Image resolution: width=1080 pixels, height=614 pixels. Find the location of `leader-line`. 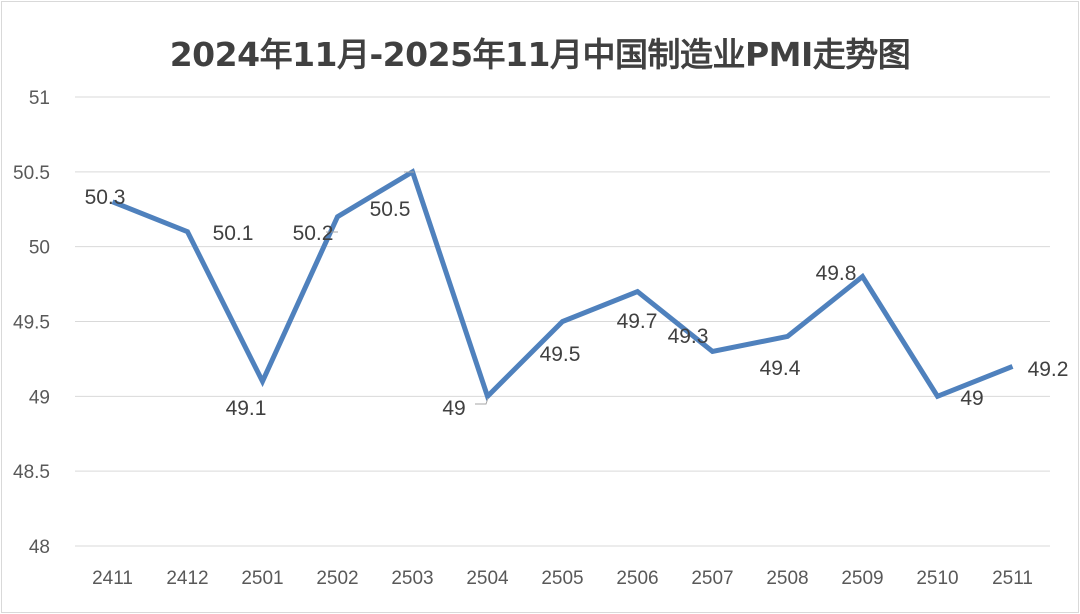

leader-line is located at coordinates (482, 401).